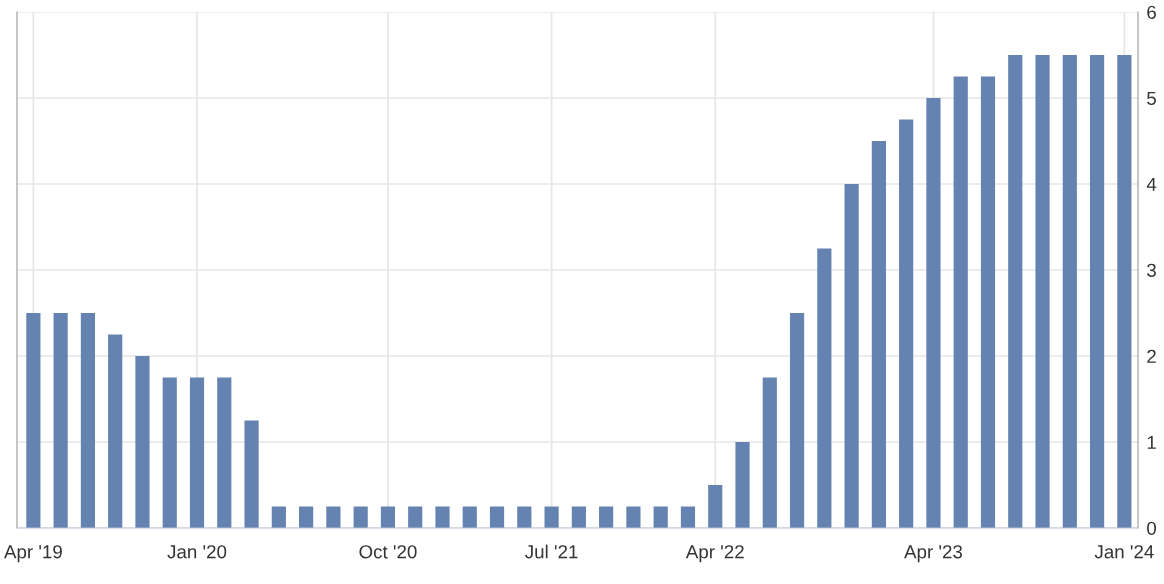  I want to click on y-tick-label: 6, so click(1151, 12).